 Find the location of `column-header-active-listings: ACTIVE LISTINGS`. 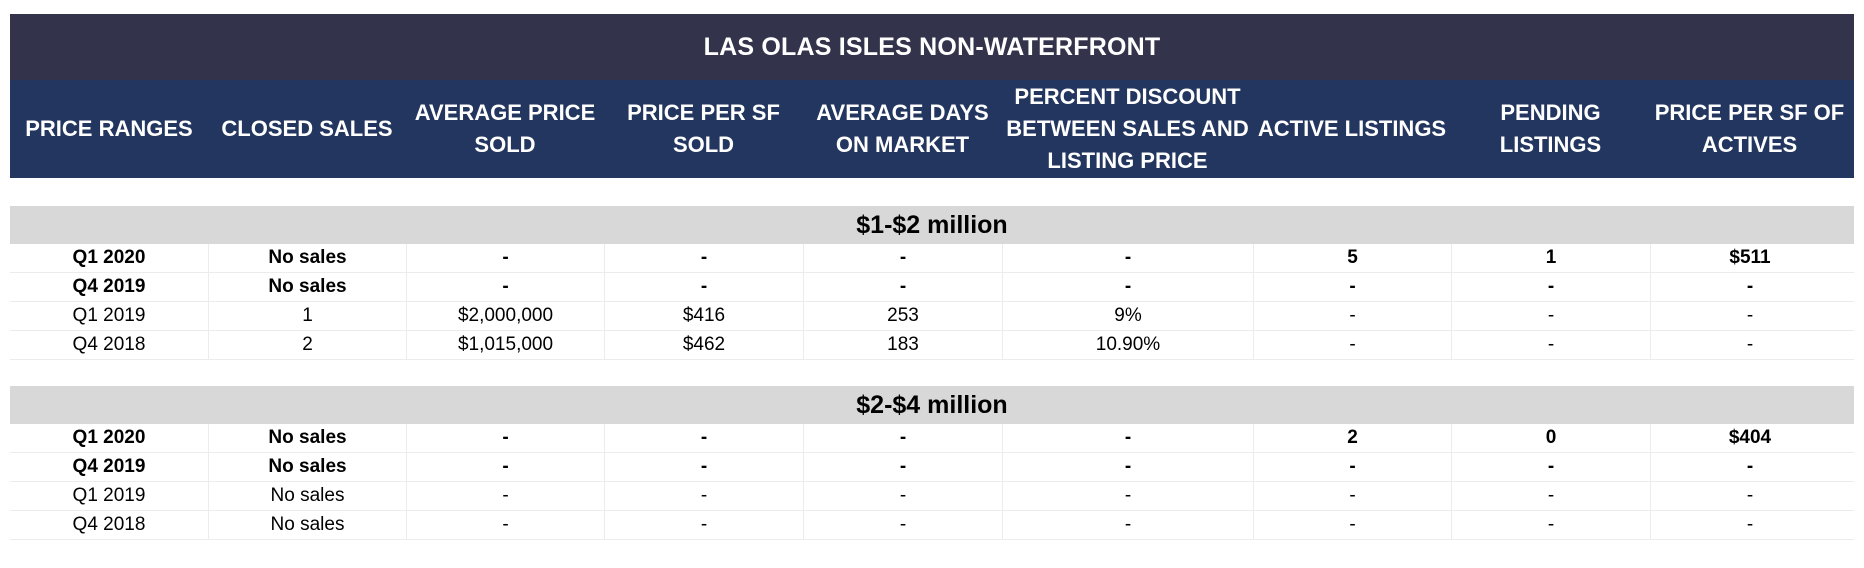

column-header-active-listings: ACTIVE LISTINGS is located at coordinates (1352, 128).